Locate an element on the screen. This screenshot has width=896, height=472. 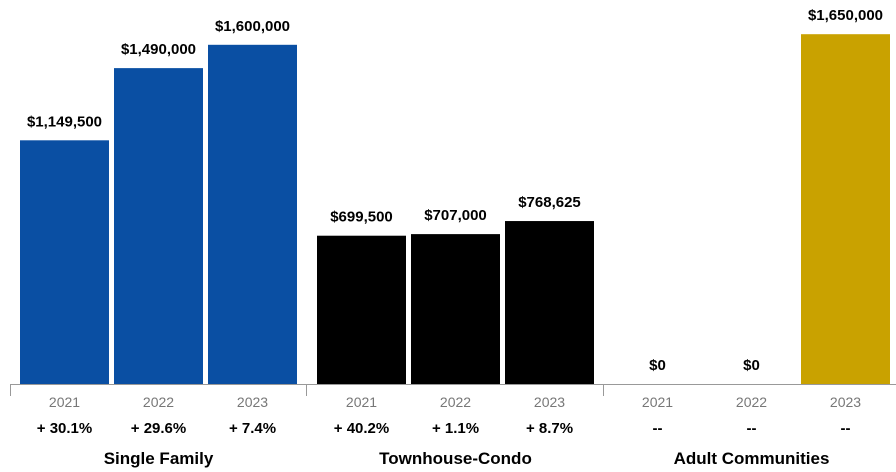
value-label-townhouse-condo-2022: $707,000 is located at coordinates (455, 215).